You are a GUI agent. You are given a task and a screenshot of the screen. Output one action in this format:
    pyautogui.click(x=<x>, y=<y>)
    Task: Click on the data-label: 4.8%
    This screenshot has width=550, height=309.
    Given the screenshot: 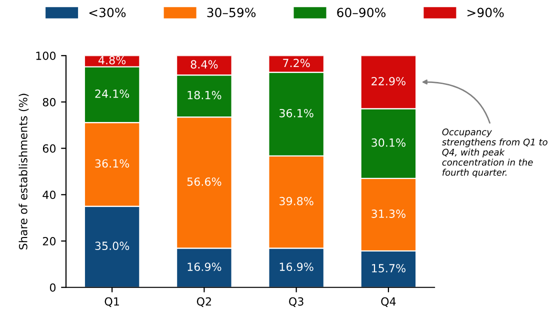 What is the action you would take?
    pyautogui.click(x=112, y=60)
    